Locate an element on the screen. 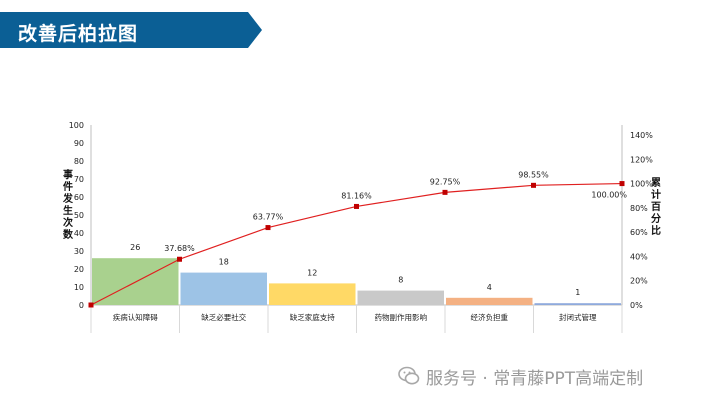 This screenshot has width=720, height=405. bar-value-label: 26 is located at coordinates (135, 247).